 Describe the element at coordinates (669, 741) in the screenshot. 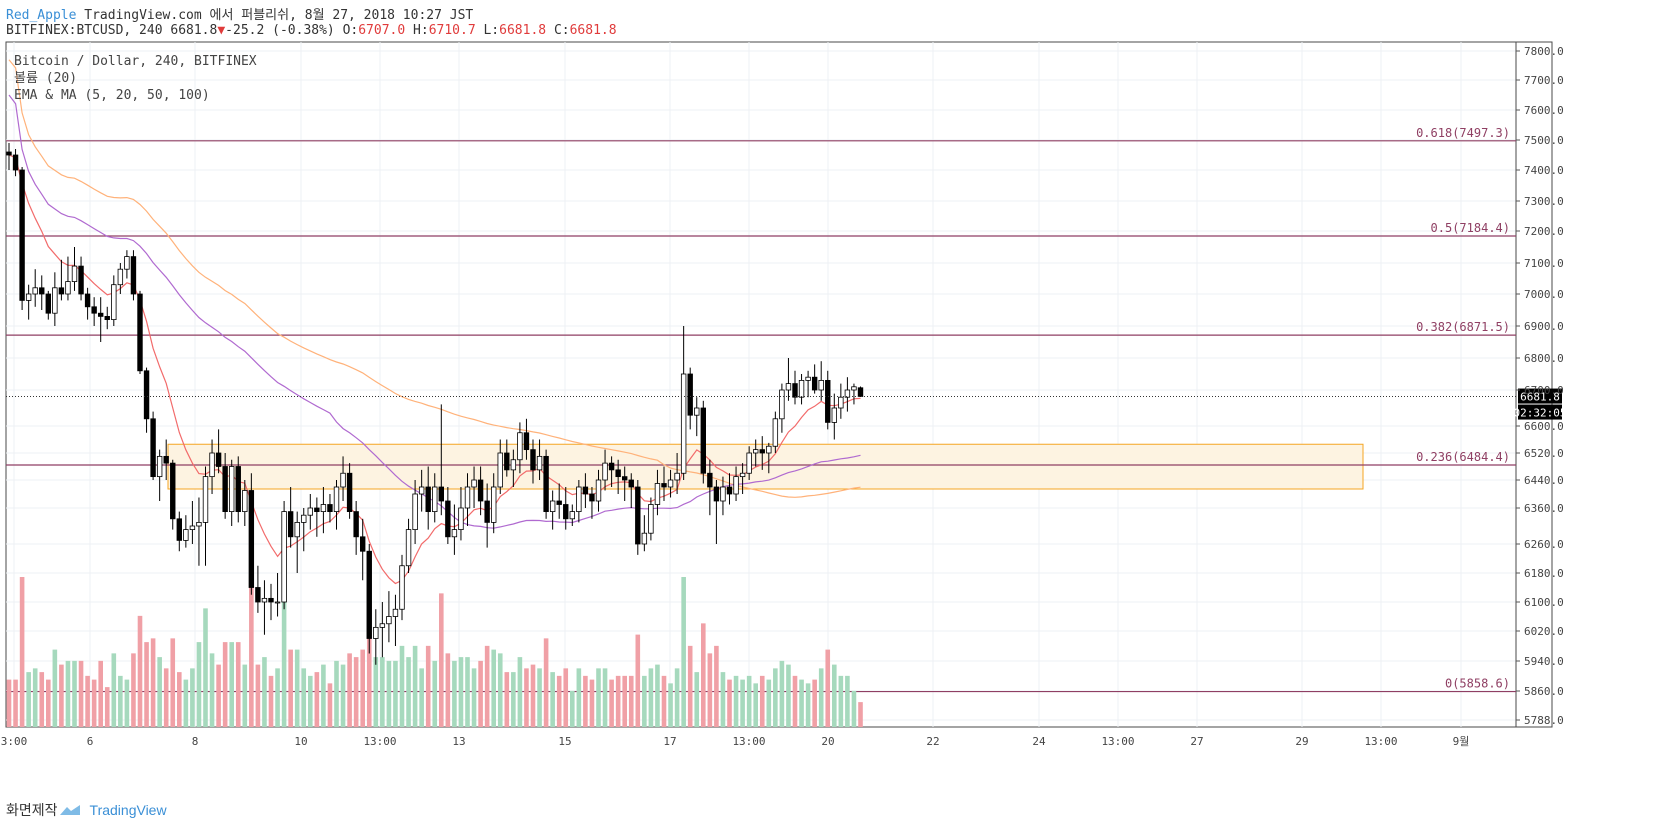

I see `x-tick-label-7: 17` at that location.